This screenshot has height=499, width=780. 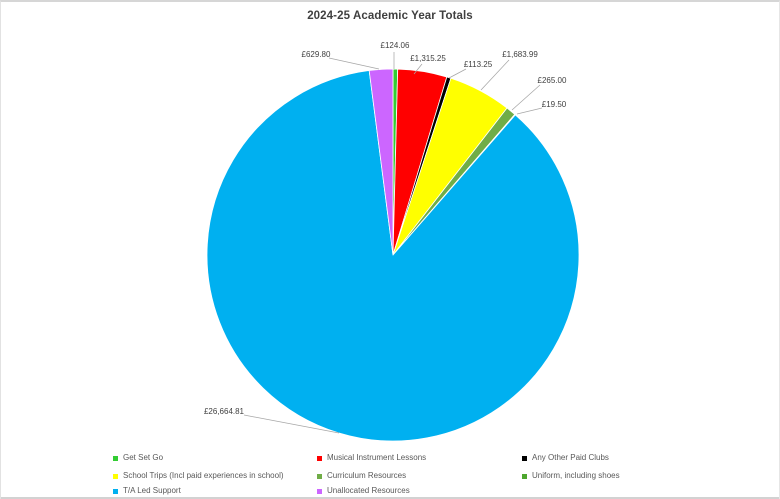 I want to click on legend-item-get-set-go: Get Set Go, so click(x=138, y=458).